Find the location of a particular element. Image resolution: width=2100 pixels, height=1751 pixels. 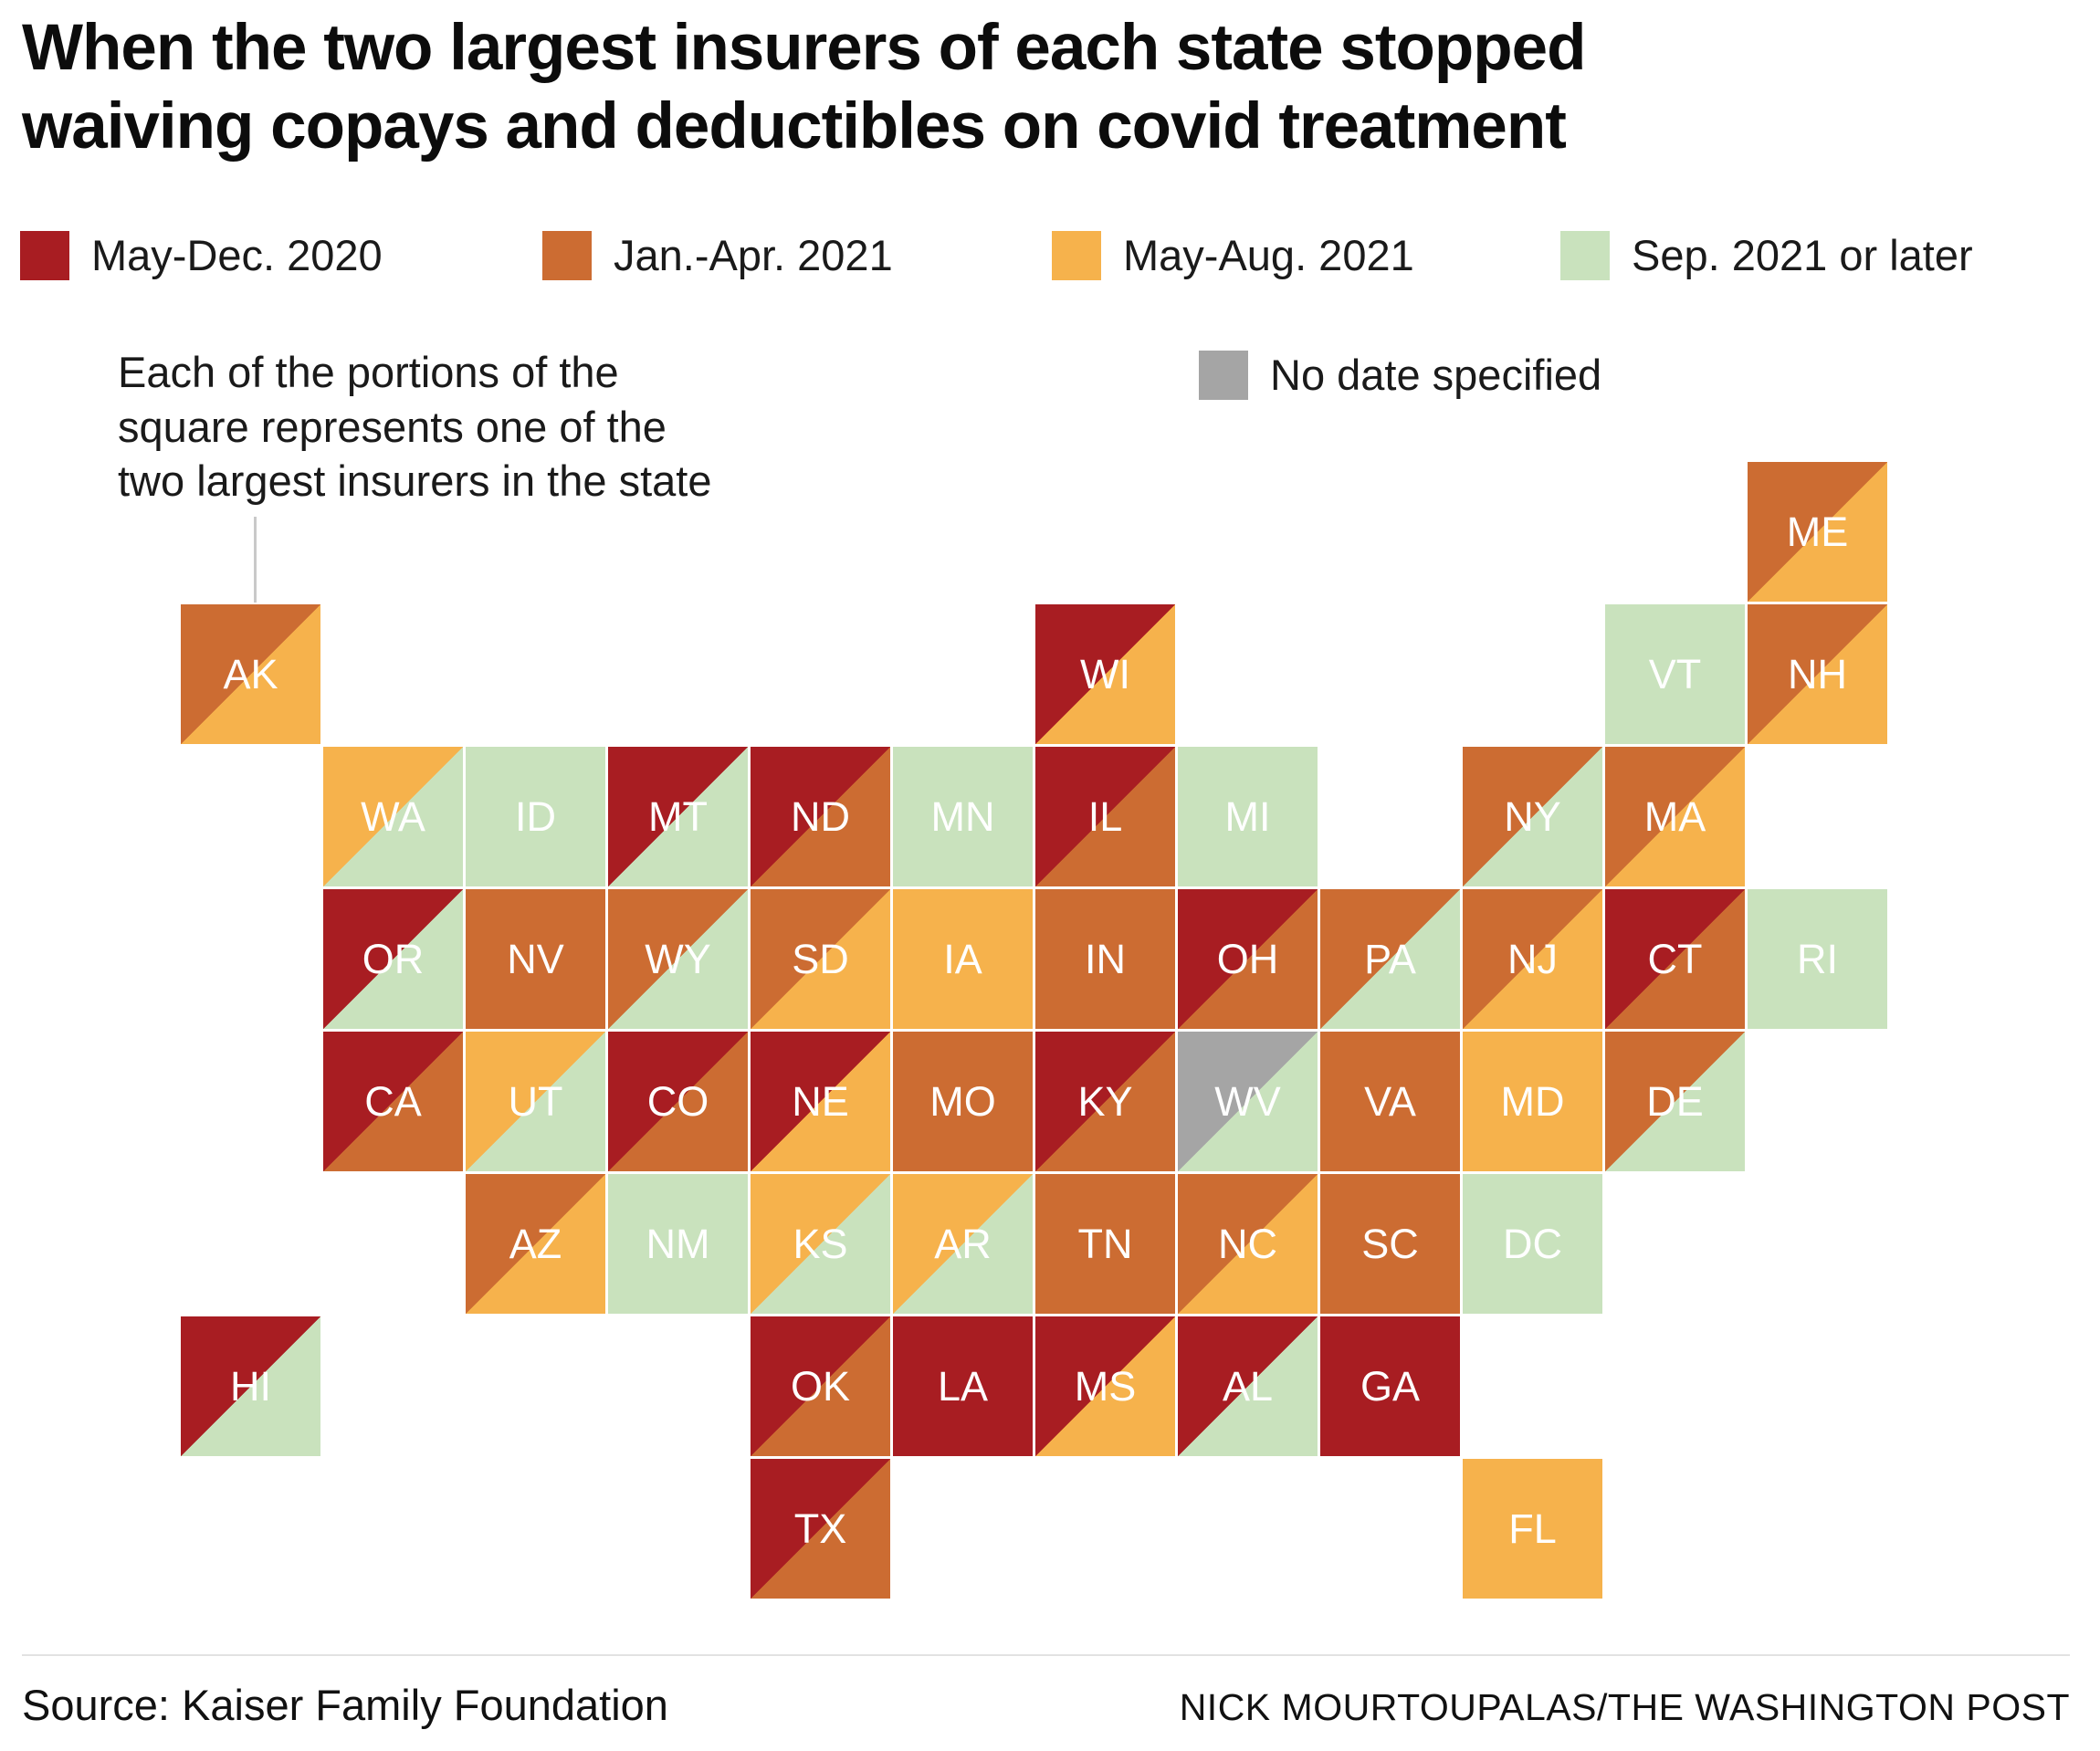

state-tile-nh: NH is located at coordinates (1817, 674).